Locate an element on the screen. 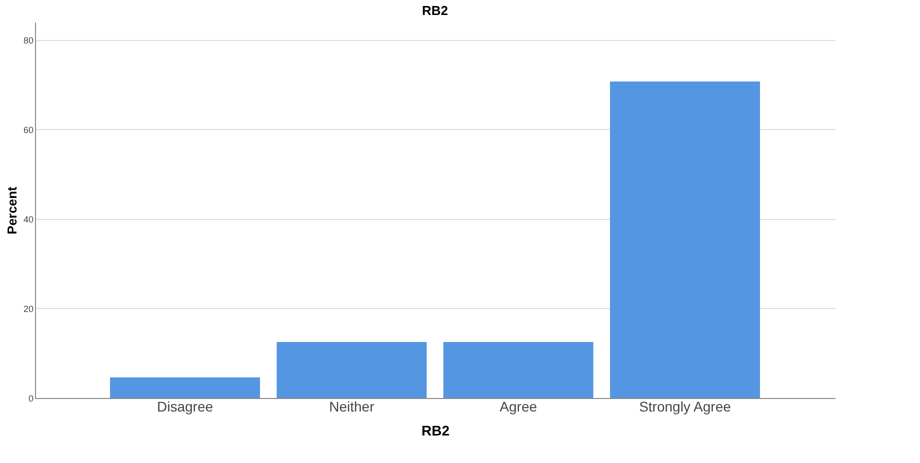 This screenshot has width=920, height=463. y-tick-label: 0 is located at coordinates (31, 399).